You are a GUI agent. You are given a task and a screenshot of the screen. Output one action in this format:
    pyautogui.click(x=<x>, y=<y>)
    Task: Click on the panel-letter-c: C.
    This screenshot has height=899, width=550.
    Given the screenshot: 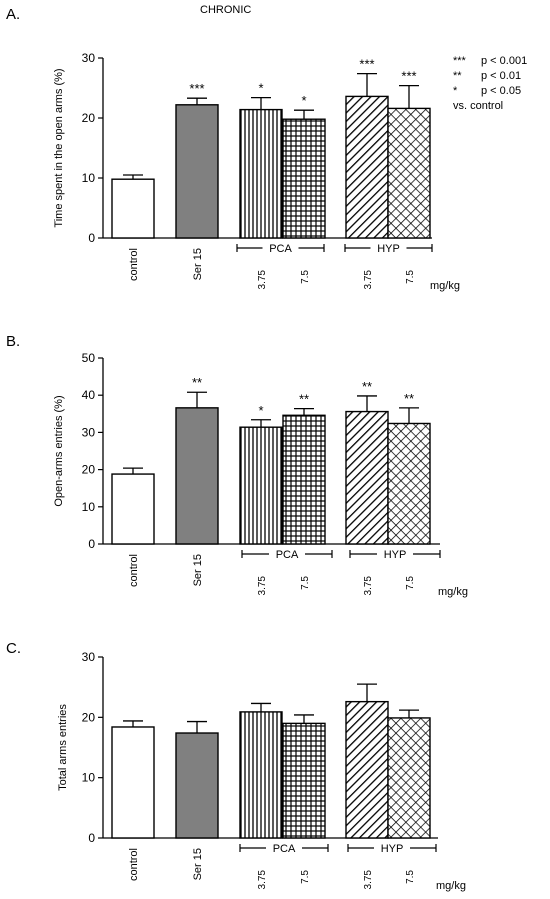 What is the action you would take?
    pyautogui.click(x=13, y=648)
    